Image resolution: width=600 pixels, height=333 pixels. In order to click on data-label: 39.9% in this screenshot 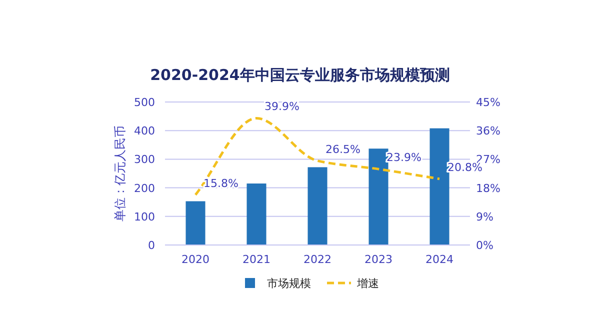, I will do `click(282, 107)`.